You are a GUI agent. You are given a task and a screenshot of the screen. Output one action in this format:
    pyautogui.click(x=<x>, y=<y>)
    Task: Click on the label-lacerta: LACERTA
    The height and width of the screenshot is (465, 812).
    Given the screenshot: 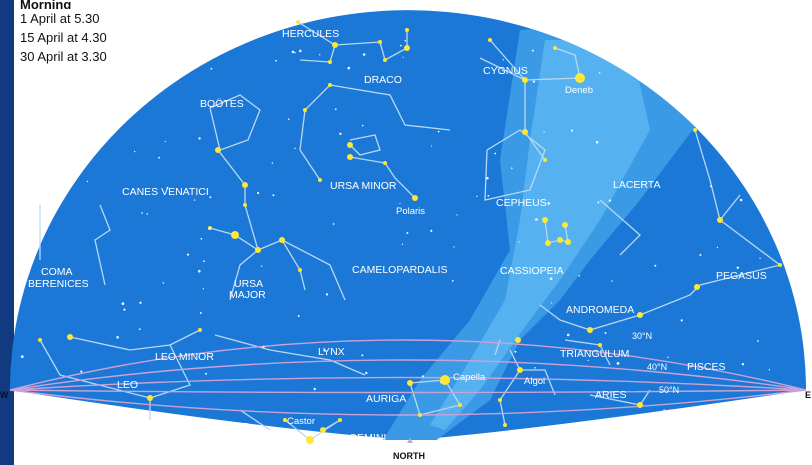 What is the action you would take?
    pyautogui.click(x=636, y=185)
    